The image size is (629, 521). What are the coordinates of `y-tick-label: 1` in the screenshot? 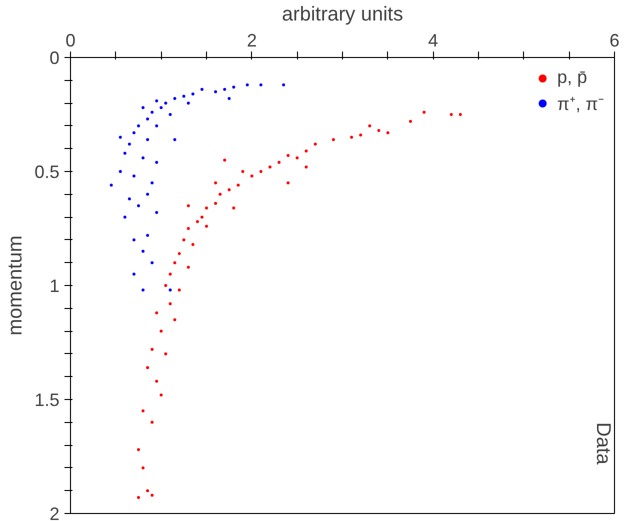 It's located at (54, 286).